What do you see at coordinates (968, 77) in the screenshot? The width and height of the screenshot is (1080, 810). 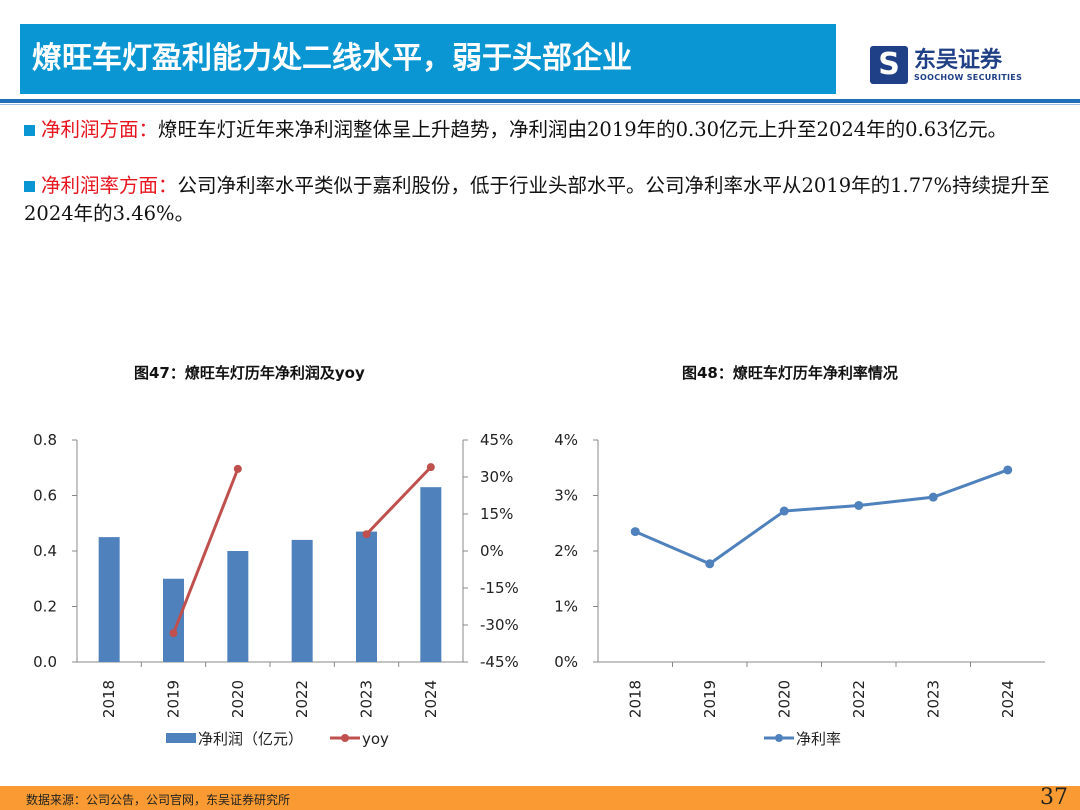 I see `logo-en: SOOCHOW SECURITIES` at bounding box center [968, 77].